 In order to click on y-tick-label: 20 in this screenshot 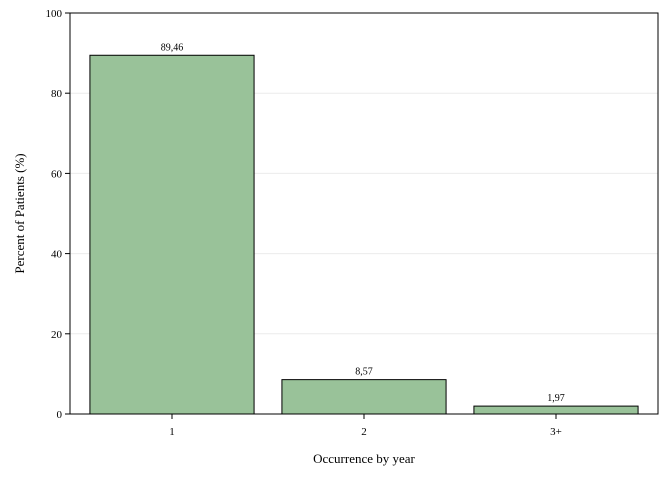, I will do `click(57, 335)`.